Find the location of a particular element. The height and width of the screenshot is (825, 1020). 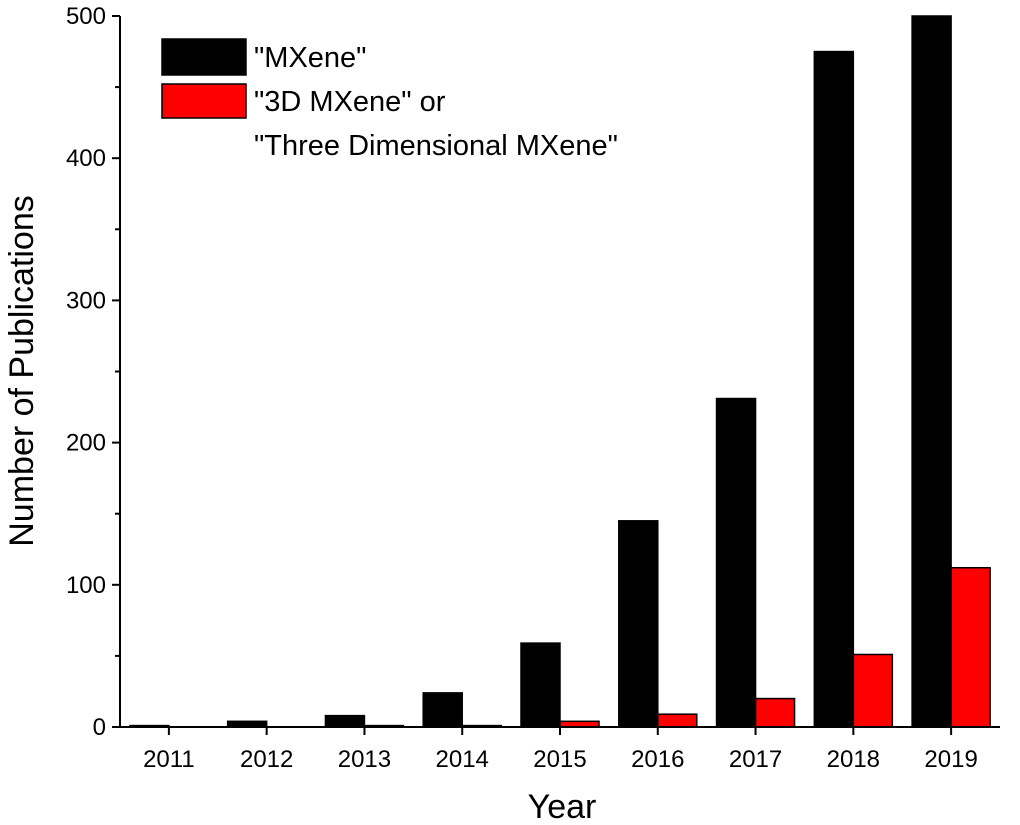

bar-mxene-2019 is located at coordinates (931, 371).